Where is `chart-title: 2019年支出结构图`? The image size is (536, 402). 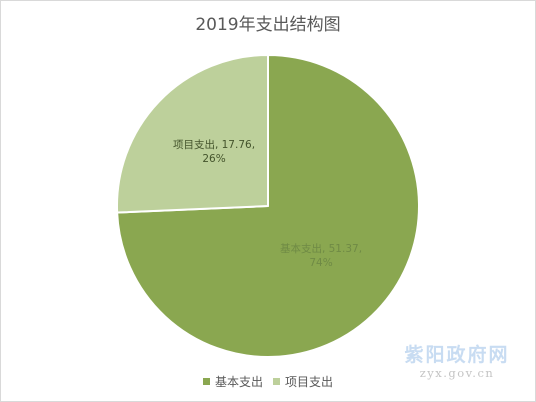 chart-title: 2019年支出结构图 is located at coordinates (268, 25).